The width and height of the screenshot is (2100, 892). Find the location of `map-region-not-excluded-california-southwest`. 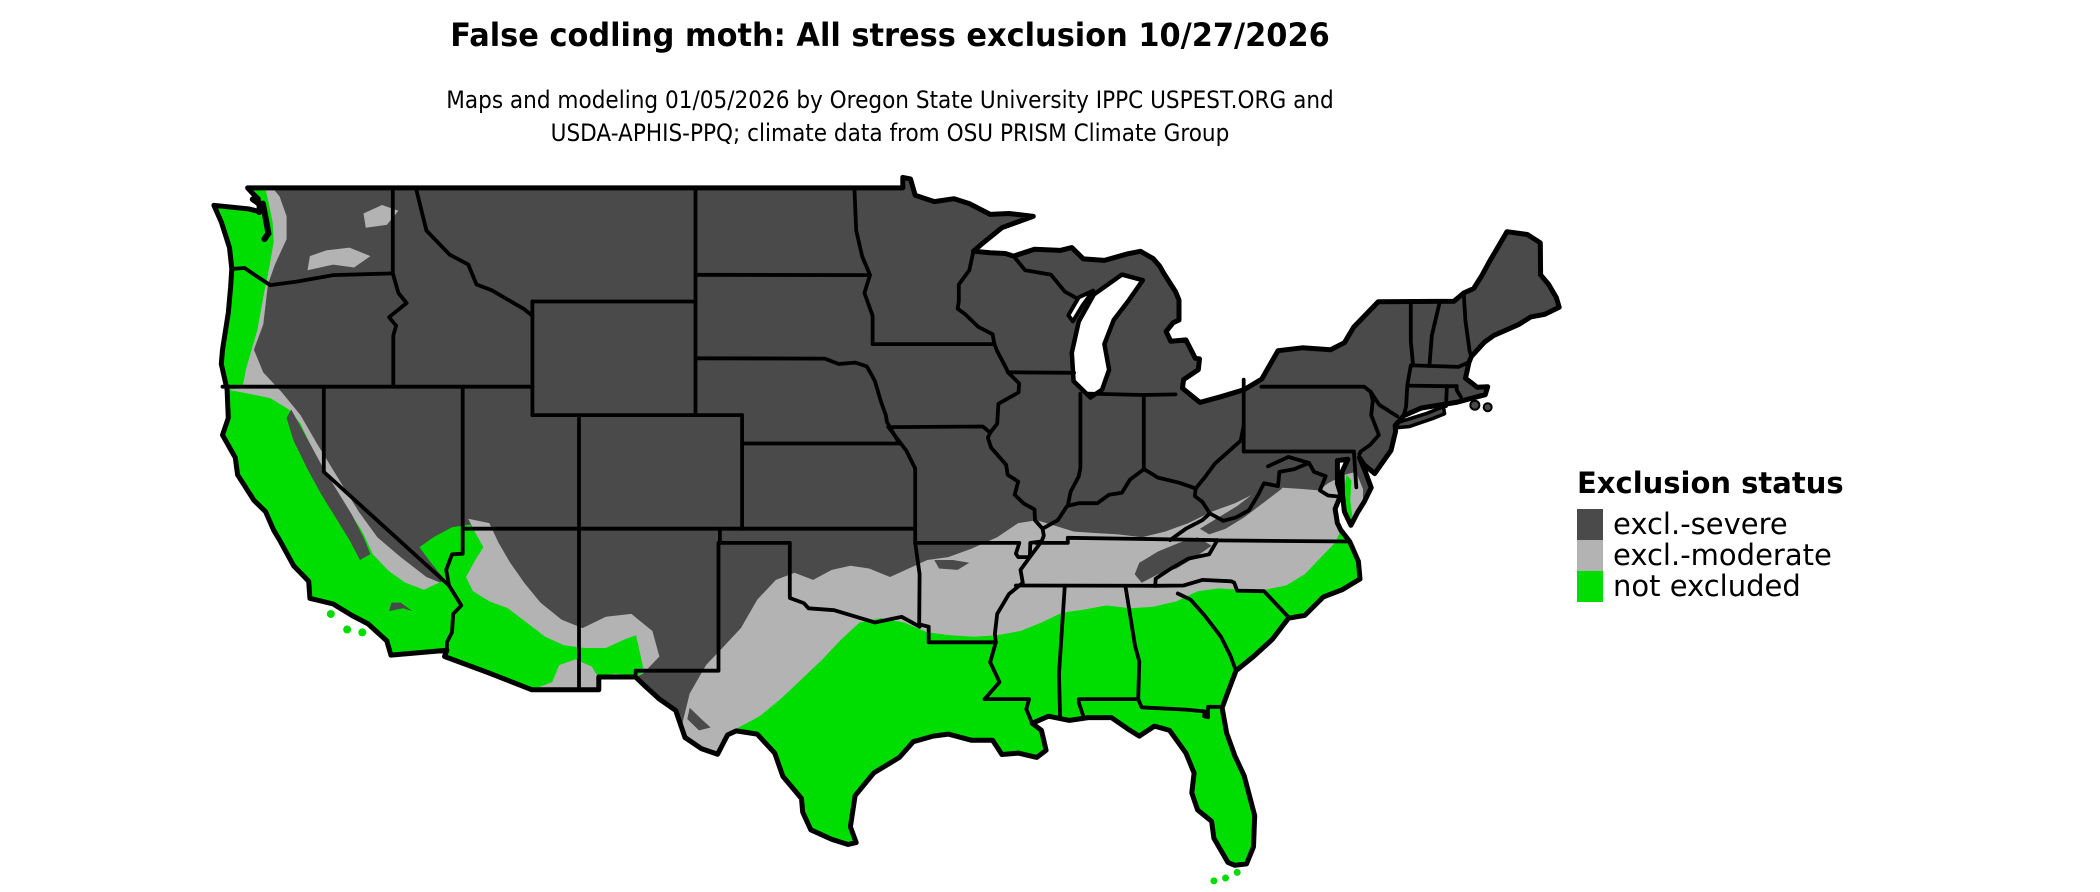

map-region-not-excluded-california-southwest is located at coordinates (433, 539).